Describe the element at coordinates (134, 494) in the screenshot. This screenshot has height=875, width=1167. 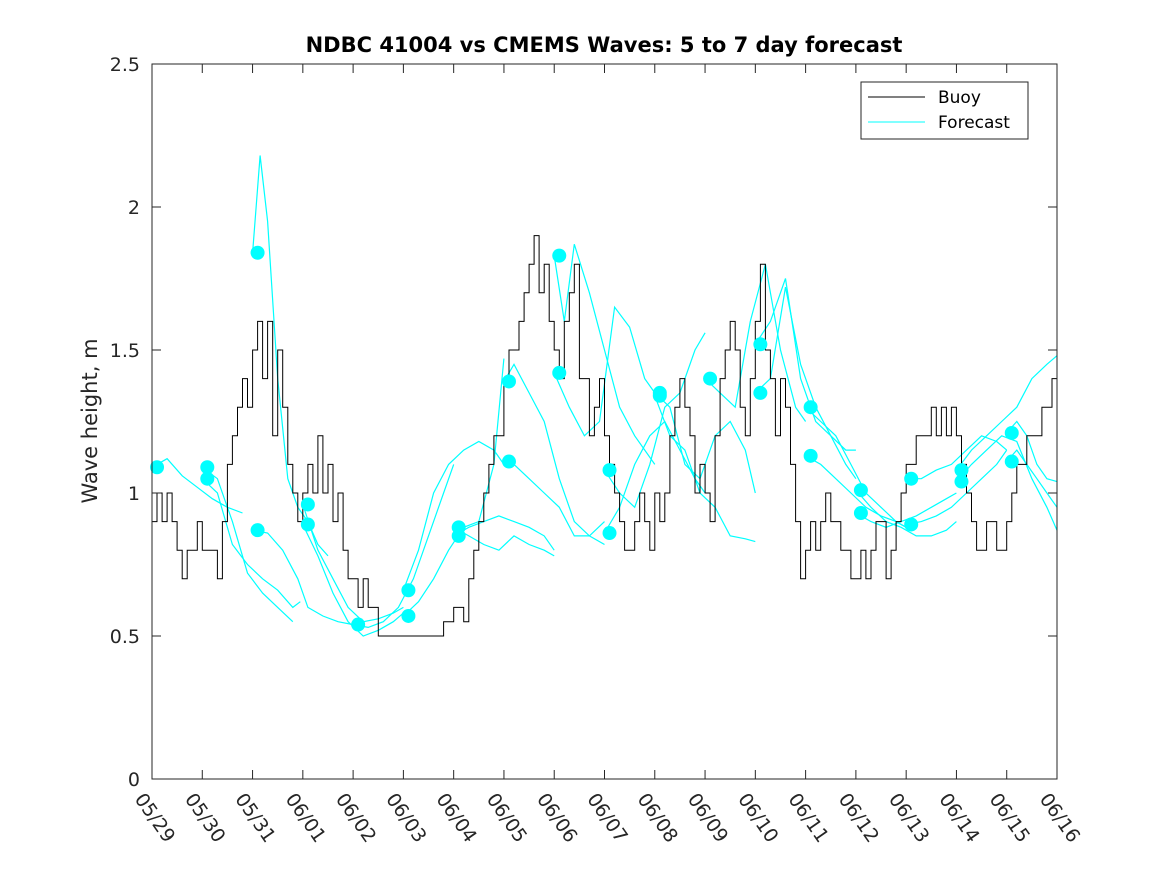
I see `y-tick-label: 1` at that location.